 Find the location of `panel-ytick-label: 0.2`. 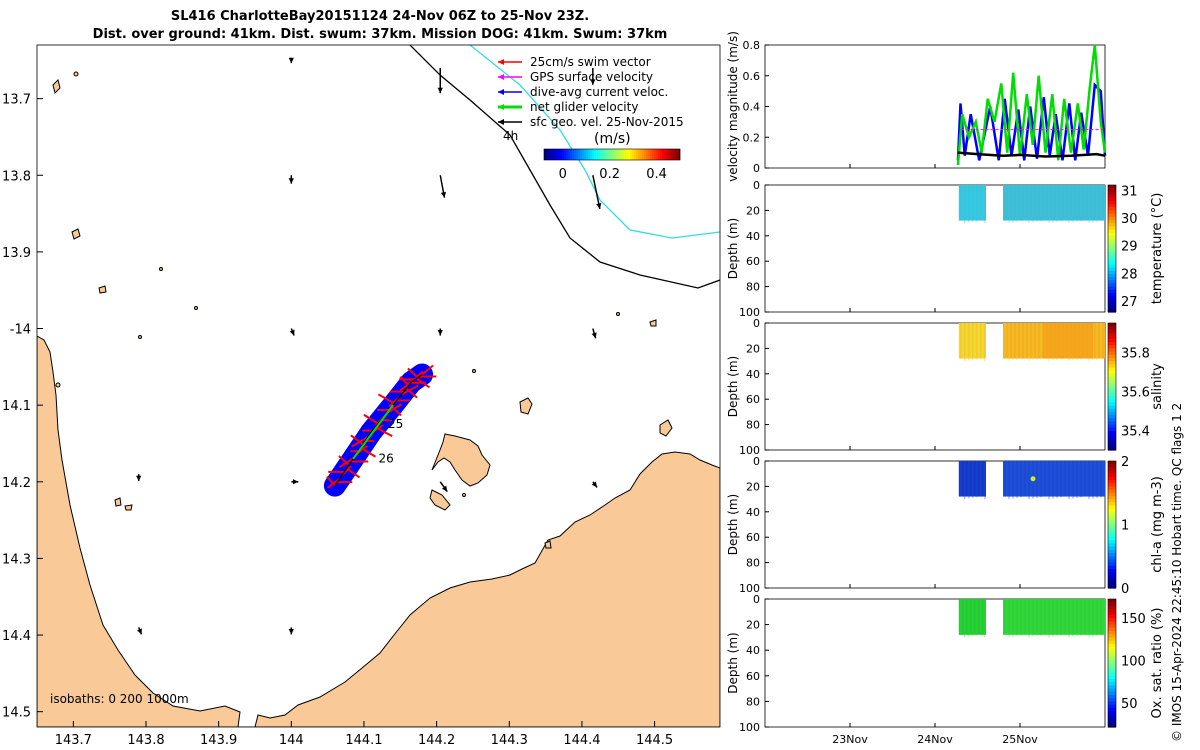

panel-ytick-label: 0.2 is located at coordinates (752, 137).